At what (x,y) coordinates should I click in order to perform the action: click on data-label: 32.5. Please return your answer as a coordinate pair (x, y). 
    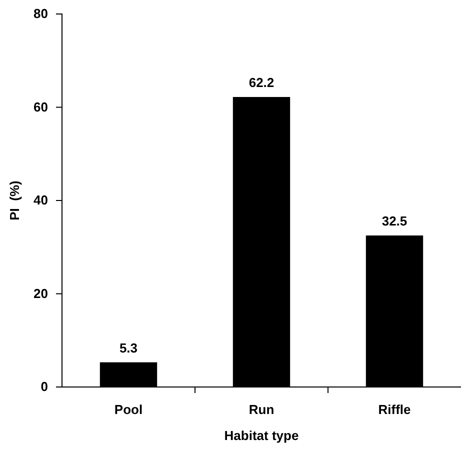
    Looking at the image, I should click on (395, 220).